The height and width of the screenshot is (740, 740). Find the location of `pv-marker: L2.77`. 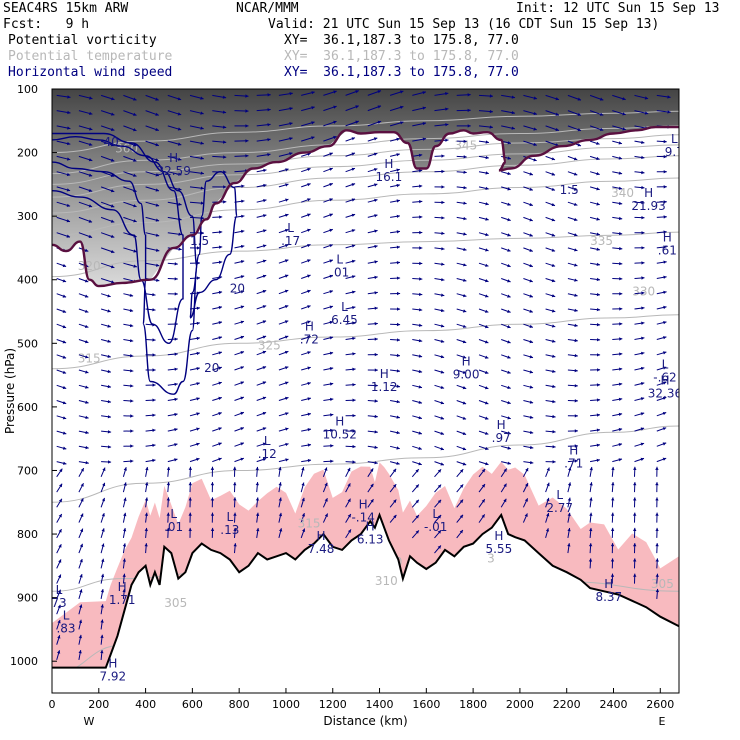

pv-marker: L2.77 is located at coordinates (559, 501).